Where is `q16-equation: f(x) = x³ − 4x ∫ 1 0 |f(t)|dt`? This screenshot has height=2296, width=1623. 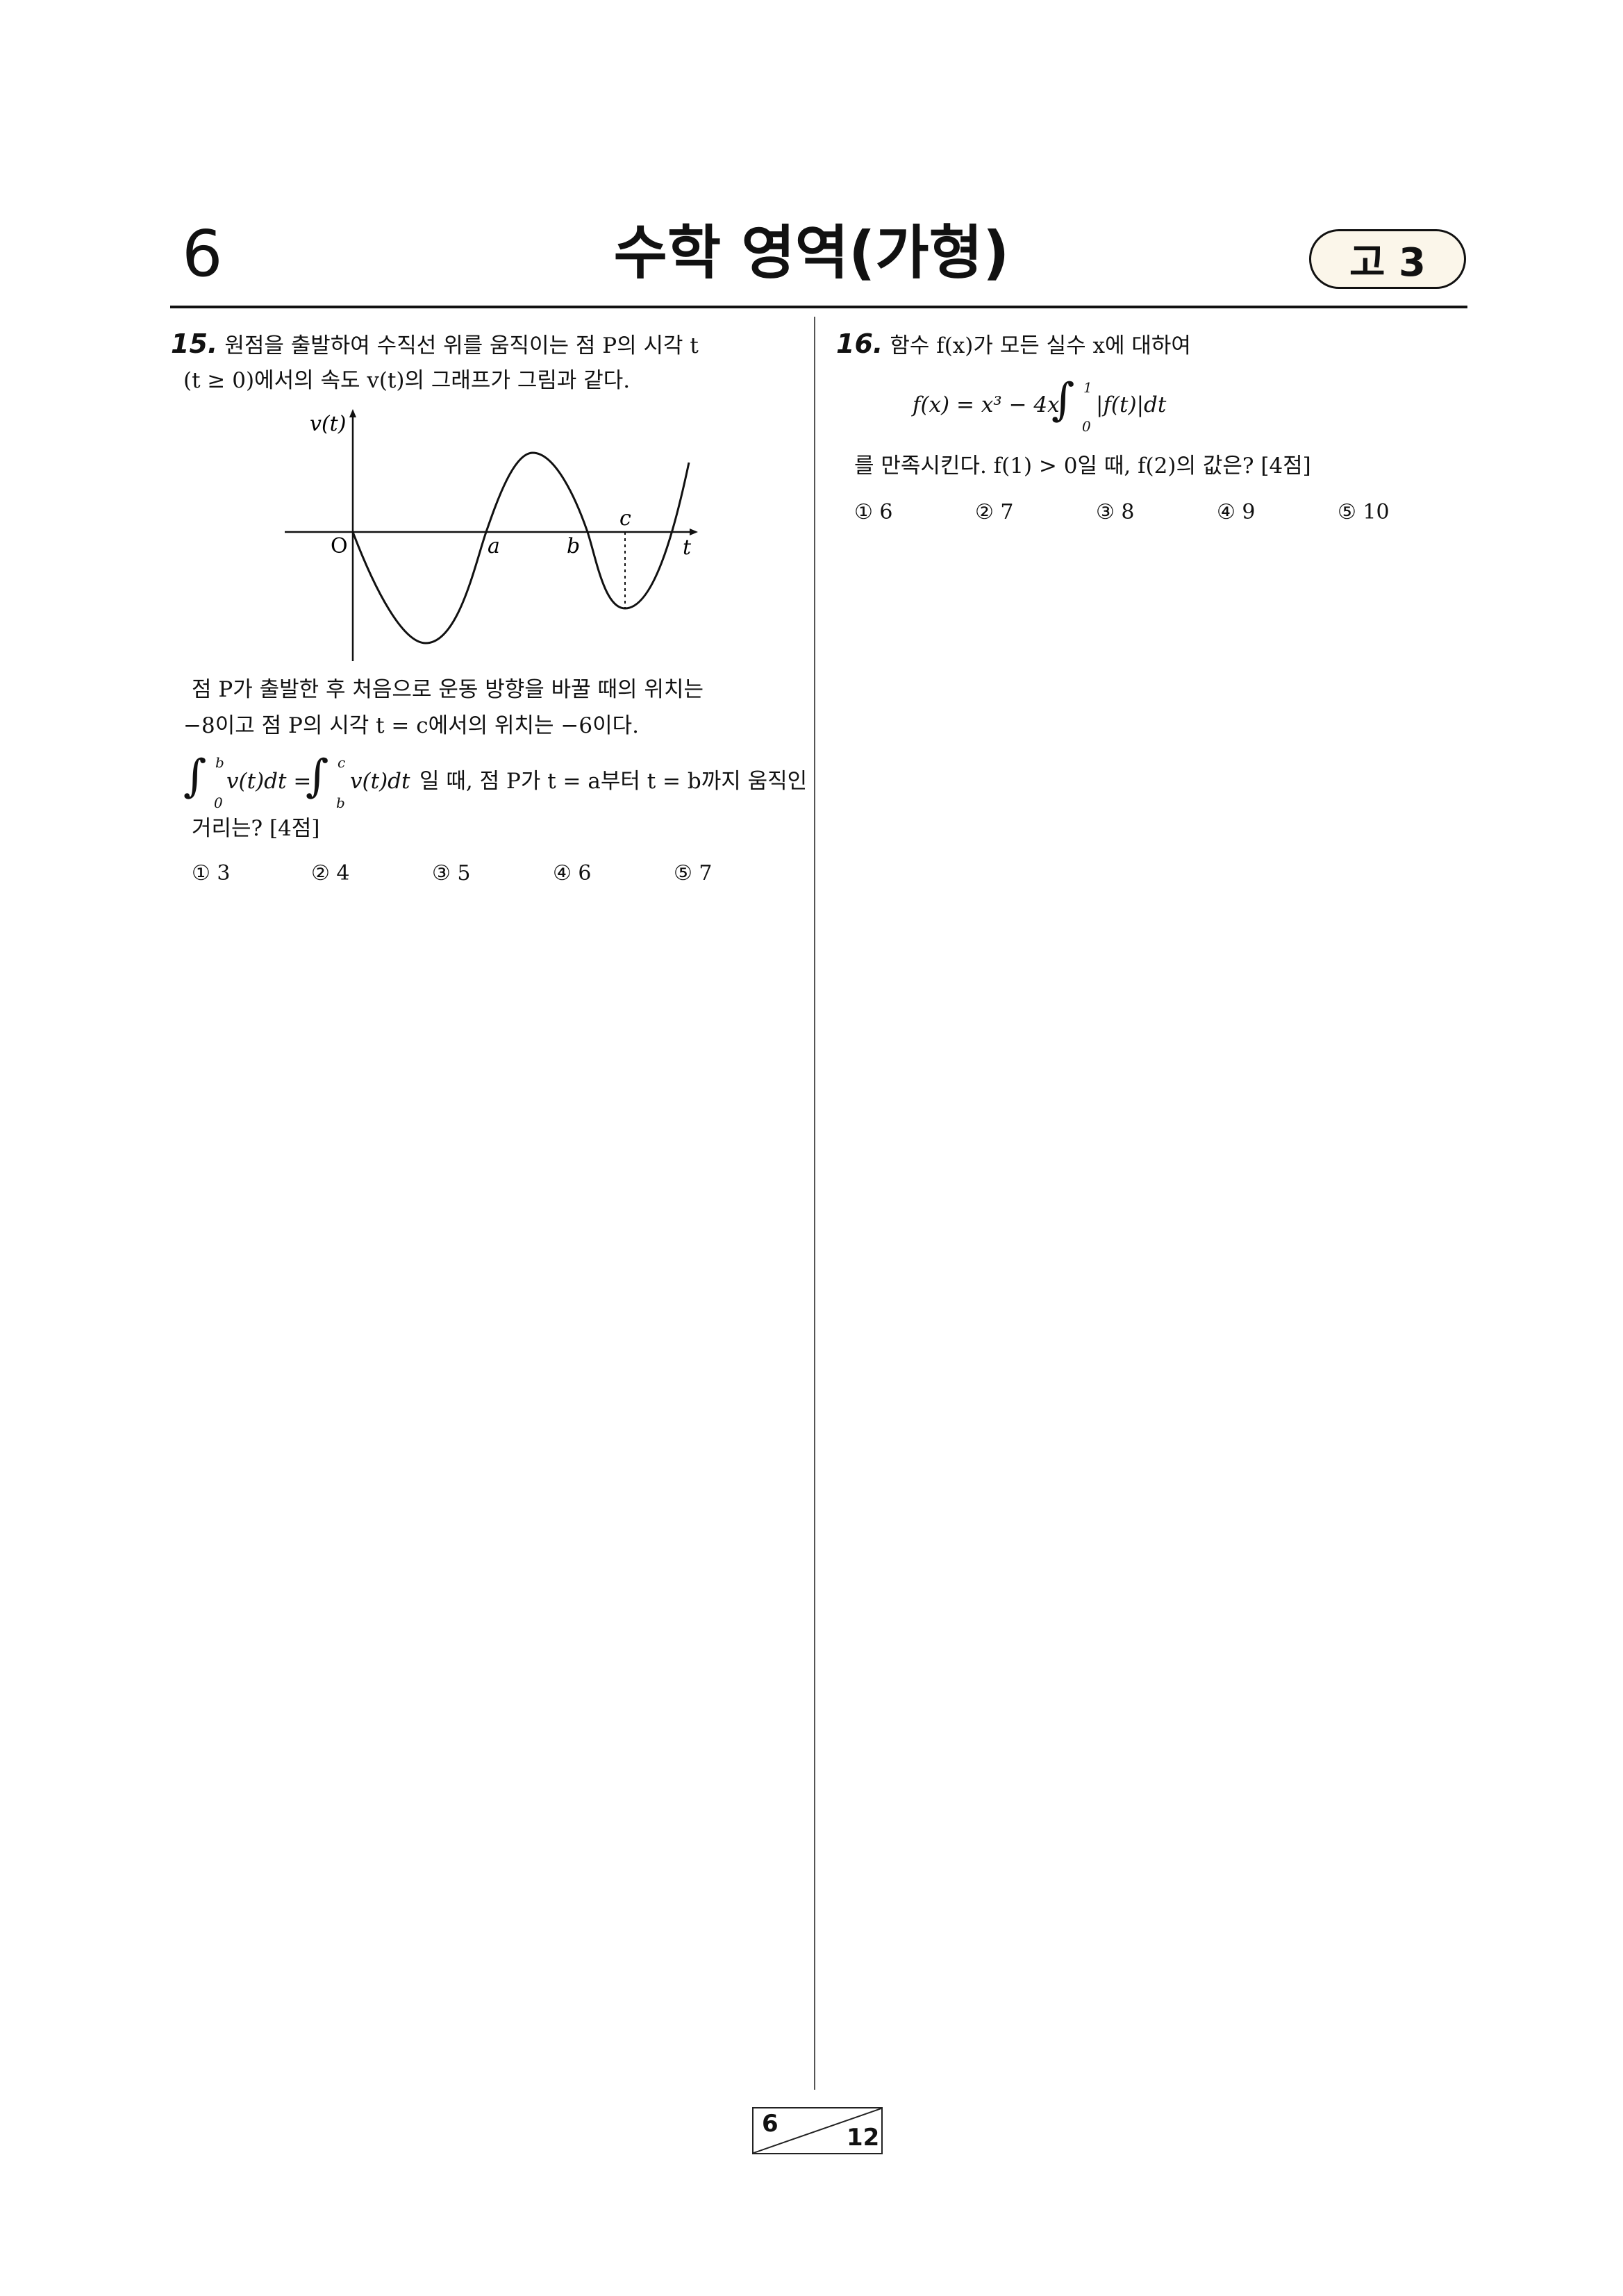 q16-equation: f(x) = x³ − 4x ∫ 1 0 |f(t)|dt is located at coordinates (1121, 407).